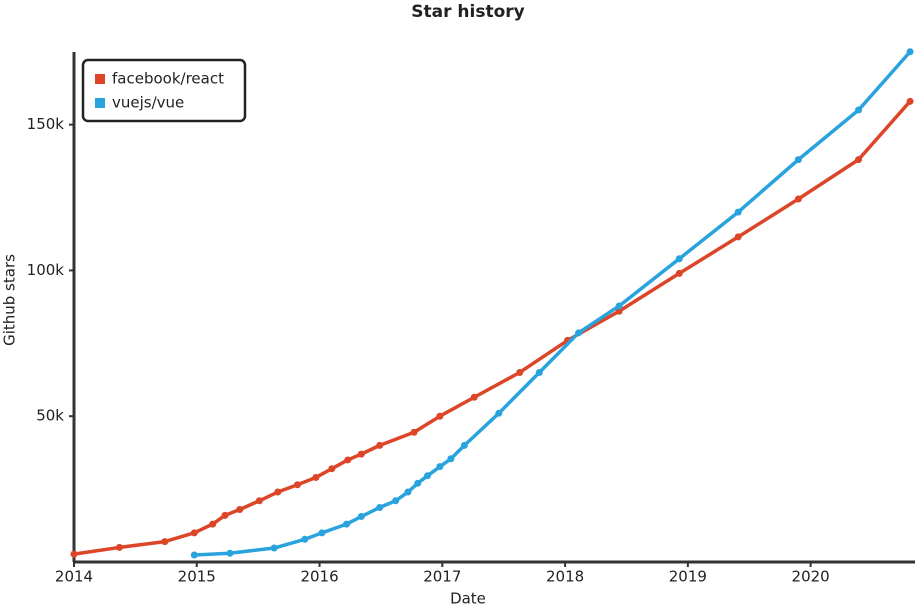 The width and height of the screenshot is (920, 609). What do you see at coordinates (468, 599) in the screenshot?
I see `x-axis-label: Date` at bounding box center [468, 599].